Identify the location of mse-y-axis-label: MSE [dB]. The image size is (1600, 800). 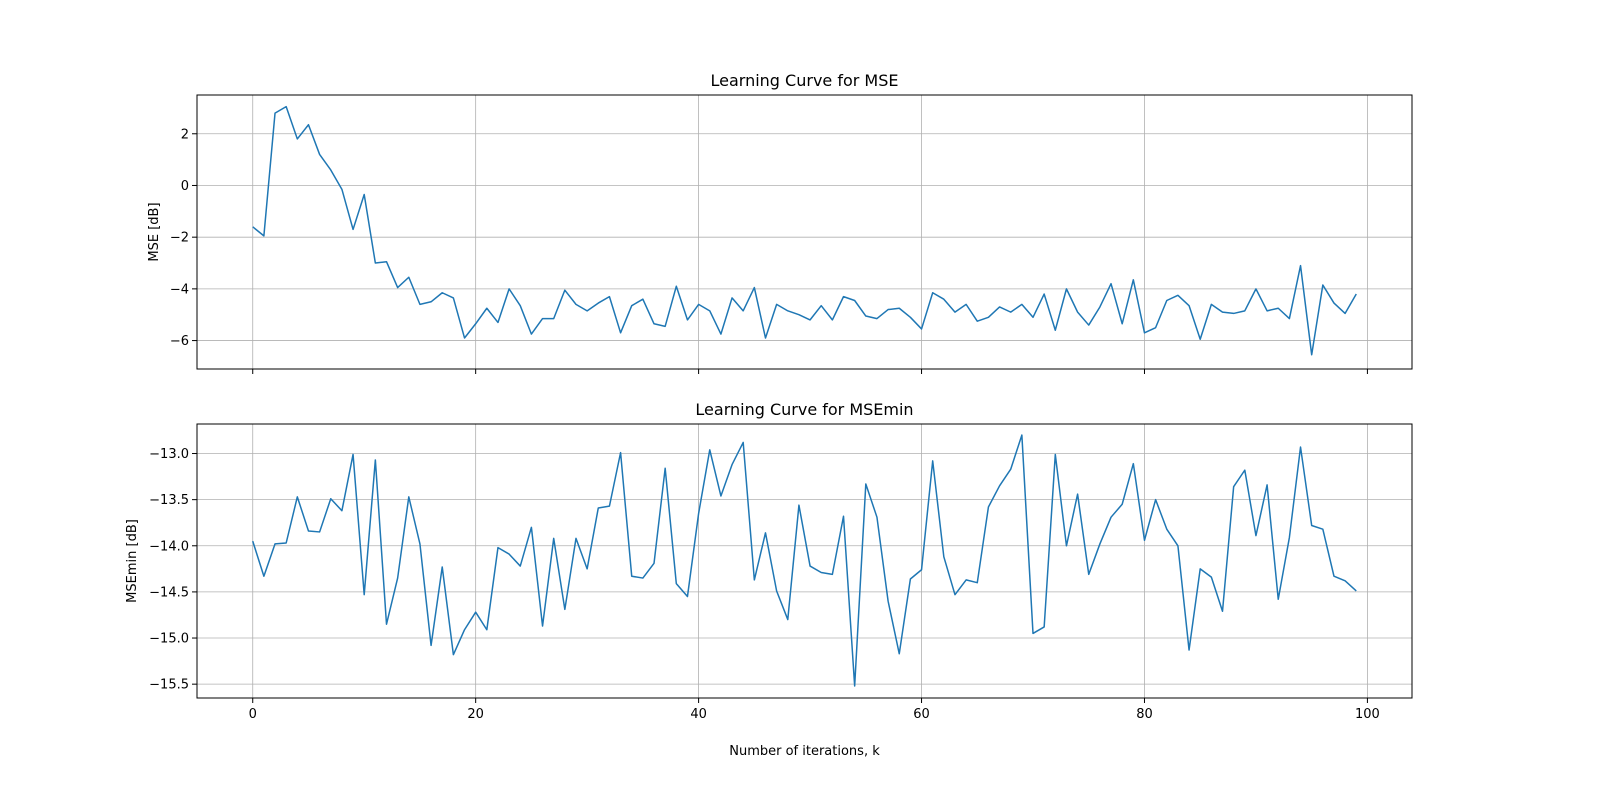
(154, 231).